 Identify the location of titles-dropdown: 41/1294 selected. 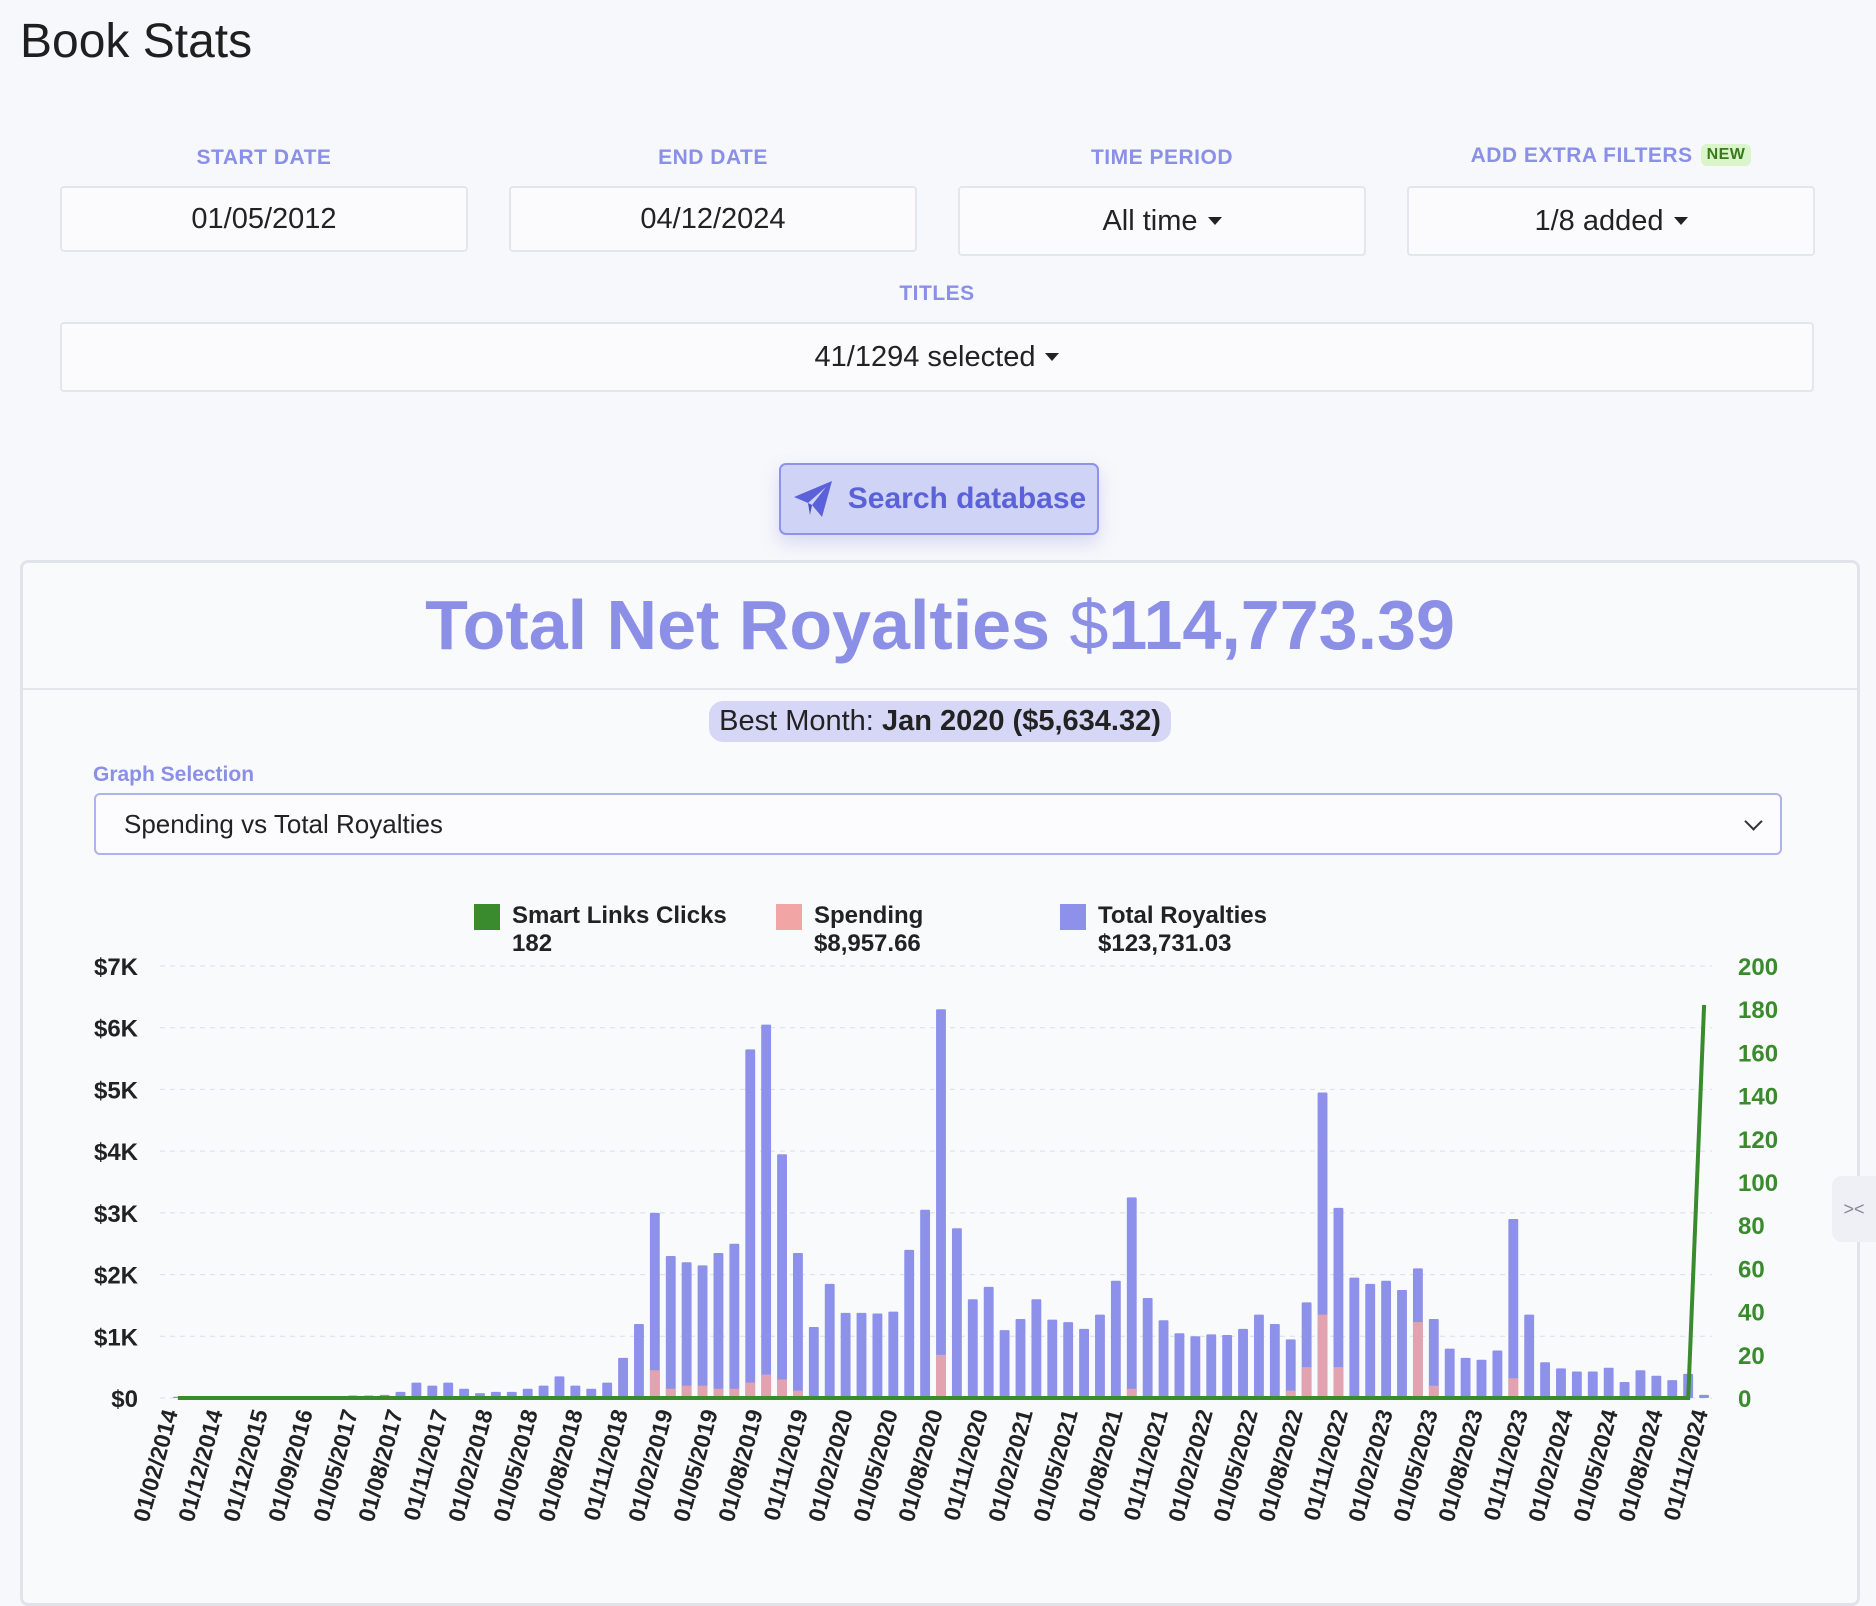
(937, 357).